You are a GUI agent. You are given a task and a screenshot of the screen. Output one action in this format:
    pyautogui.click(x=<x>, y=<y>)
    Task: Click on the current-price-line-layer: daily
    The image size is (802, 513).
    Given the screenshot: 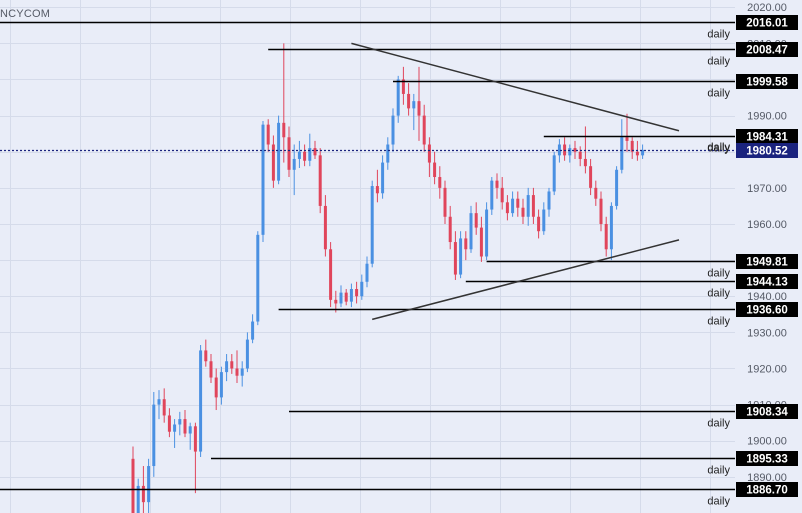 What is the action you would take?
    pyautogui.click(x=367, y=148)
    